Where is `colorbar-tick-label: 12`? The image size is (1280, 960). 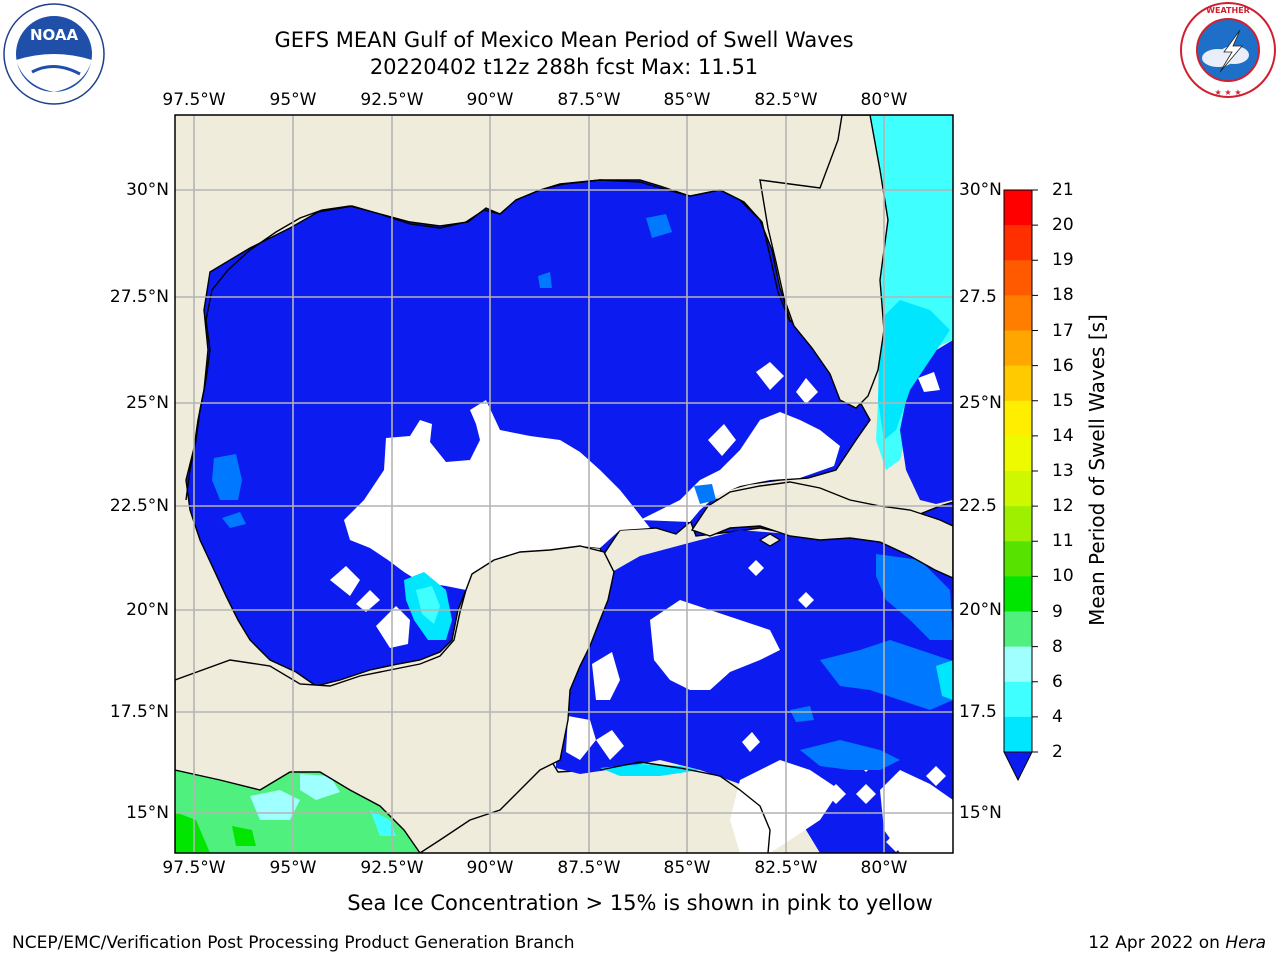 colorbar-tick-label: 12 is located at coordinates (1063, 506).